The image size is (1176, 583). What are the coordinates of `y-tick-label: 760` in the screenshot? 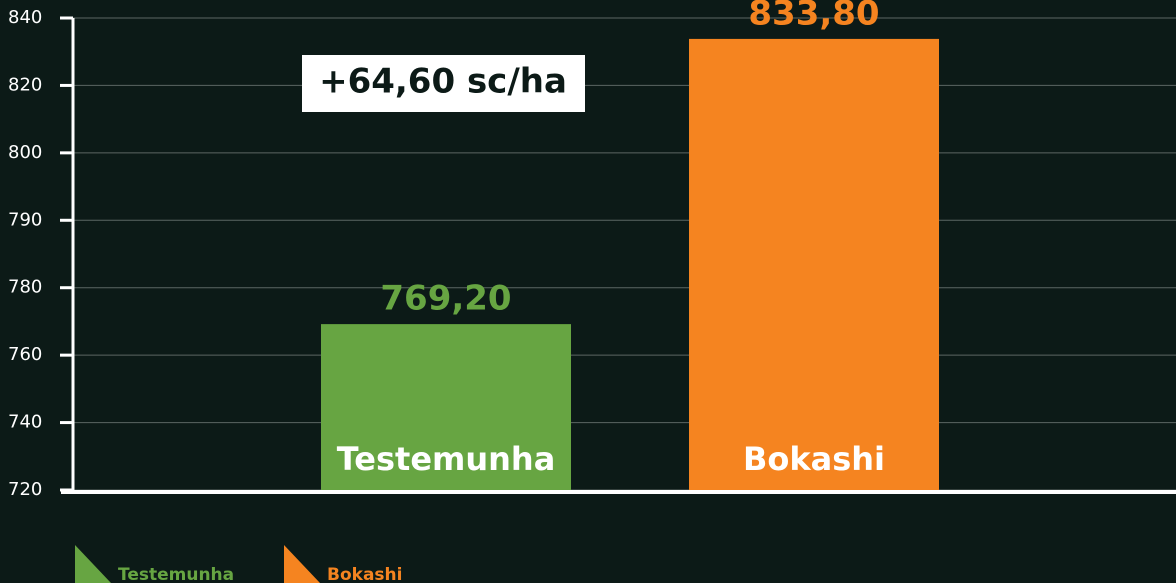 It's located at (25, 354).